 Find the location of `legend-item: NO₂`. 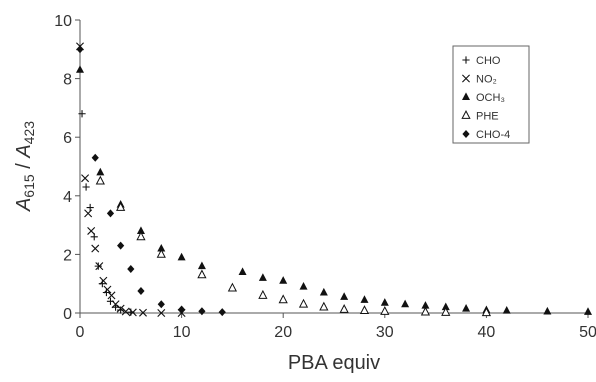

legend-item: NO₂ is located at coordinates (479, 80).